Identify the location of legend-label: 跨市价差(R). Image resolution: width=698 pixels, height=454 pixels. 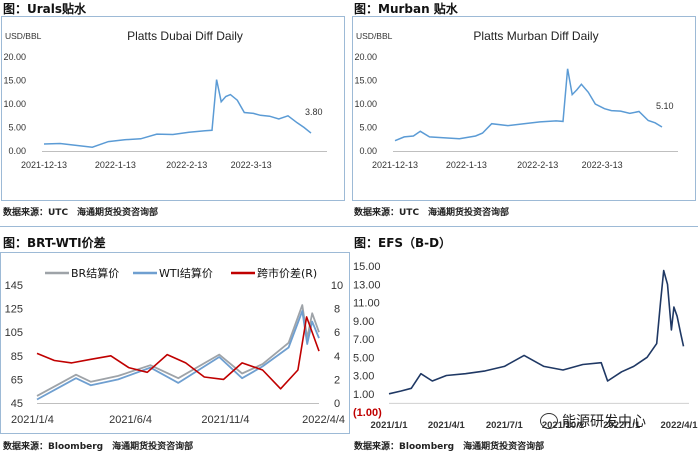
(287, 273).